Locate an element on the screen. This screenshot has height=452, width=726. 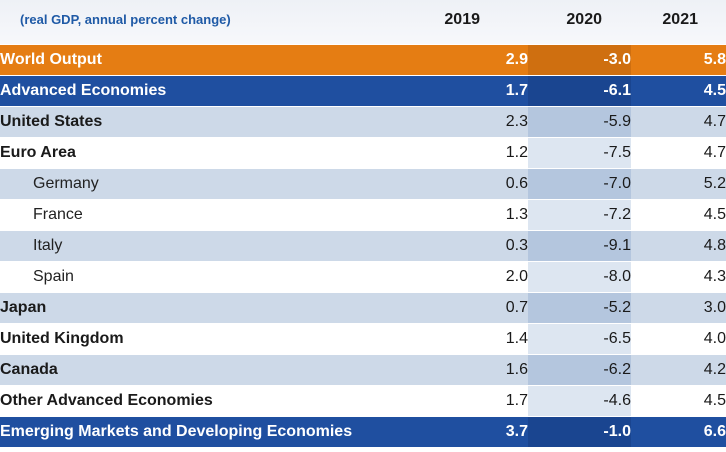
table-row: United Kingdom 1.4 -6.5 4.0 is located at coordinates (363, 339).